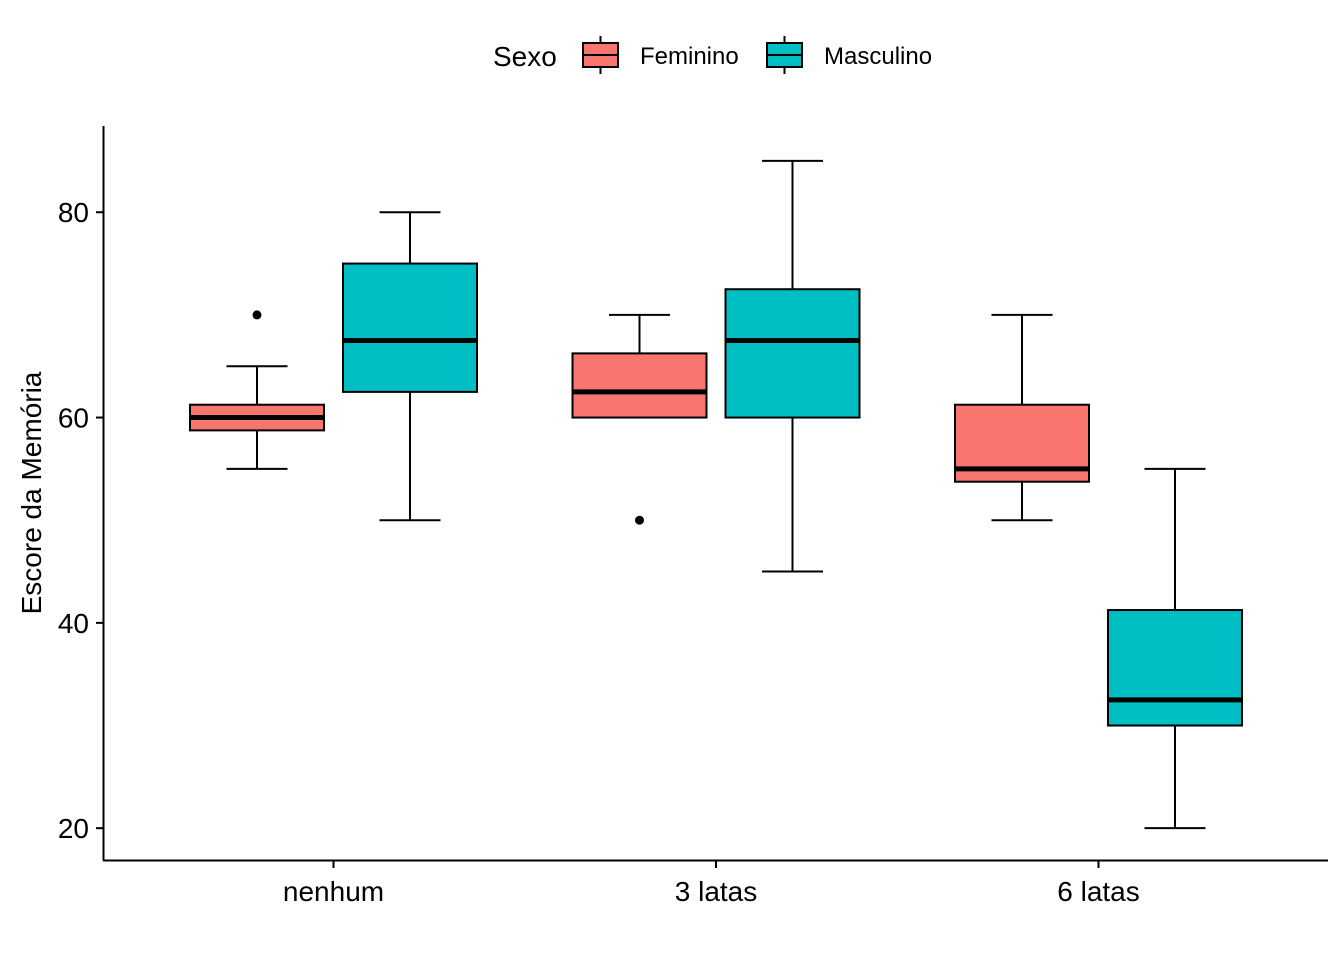  What do you see at coordinates (73, 623) in the screenshot?
I see `y-tick-label: 40` at bounding box center [73, 623].